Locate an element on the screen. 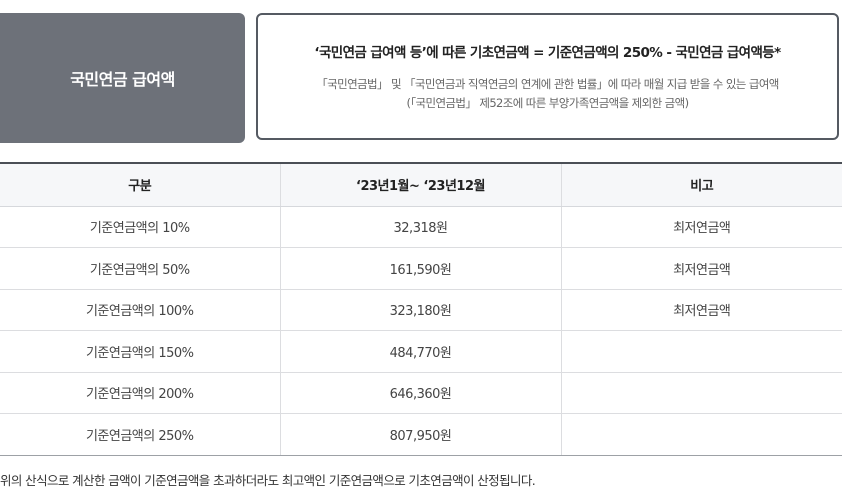  column-header-remarks: 비고 is located at coordinates (701, 184).